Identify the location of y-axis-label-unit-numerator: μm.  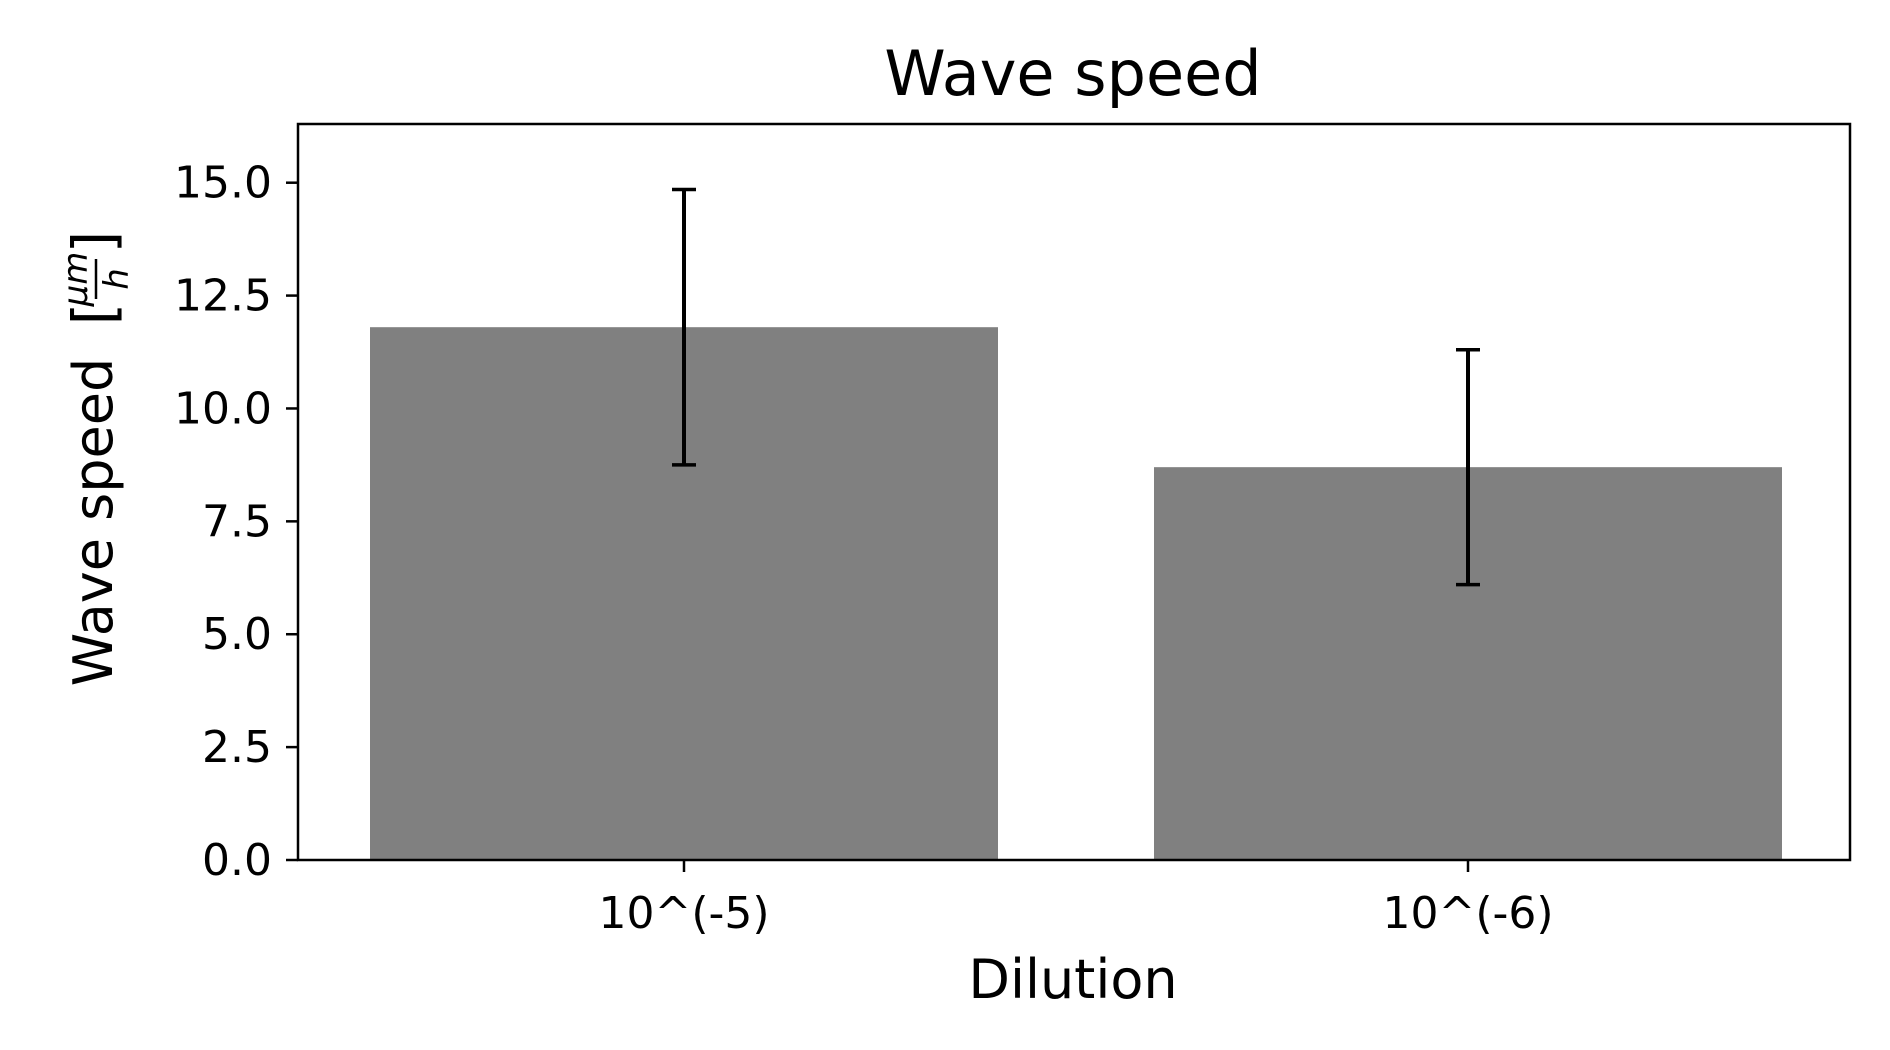
(76, 280).